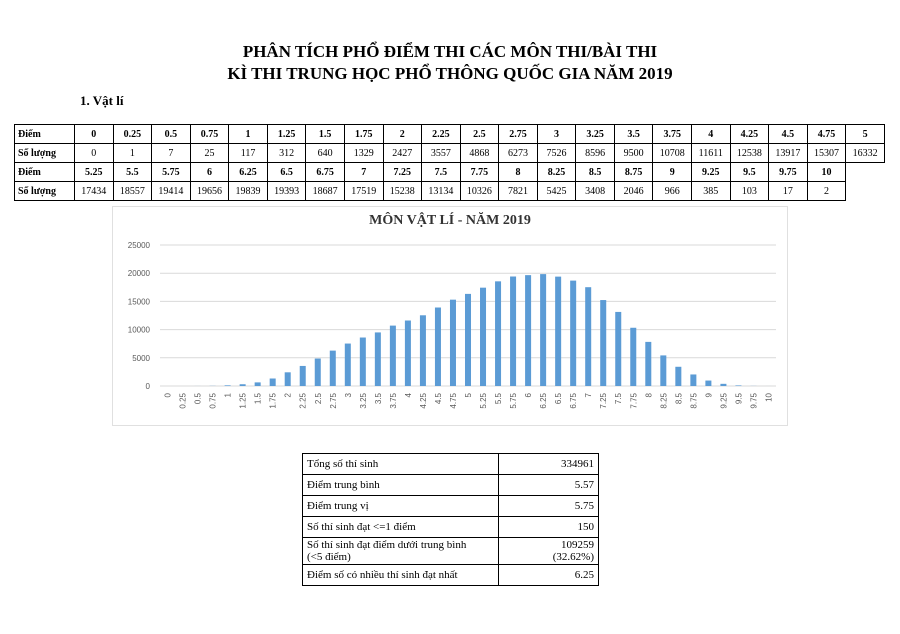 The height and width of the screenshot is (634, 900). Describe the element at coordinates (453, 400) in the screenshot. I see `x-tick-label: 4.75` at that location.